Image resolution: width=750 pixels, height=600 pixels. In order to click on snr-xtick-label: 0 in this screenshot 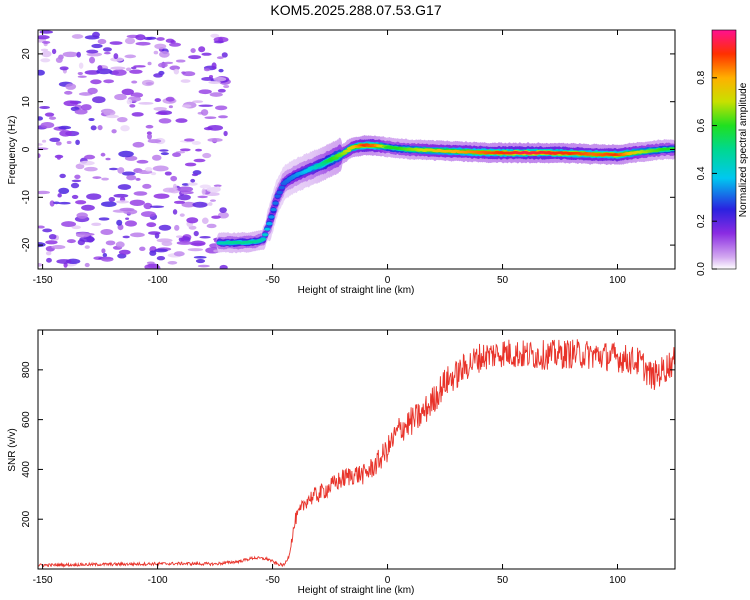, I will do `click(388, 580)`.